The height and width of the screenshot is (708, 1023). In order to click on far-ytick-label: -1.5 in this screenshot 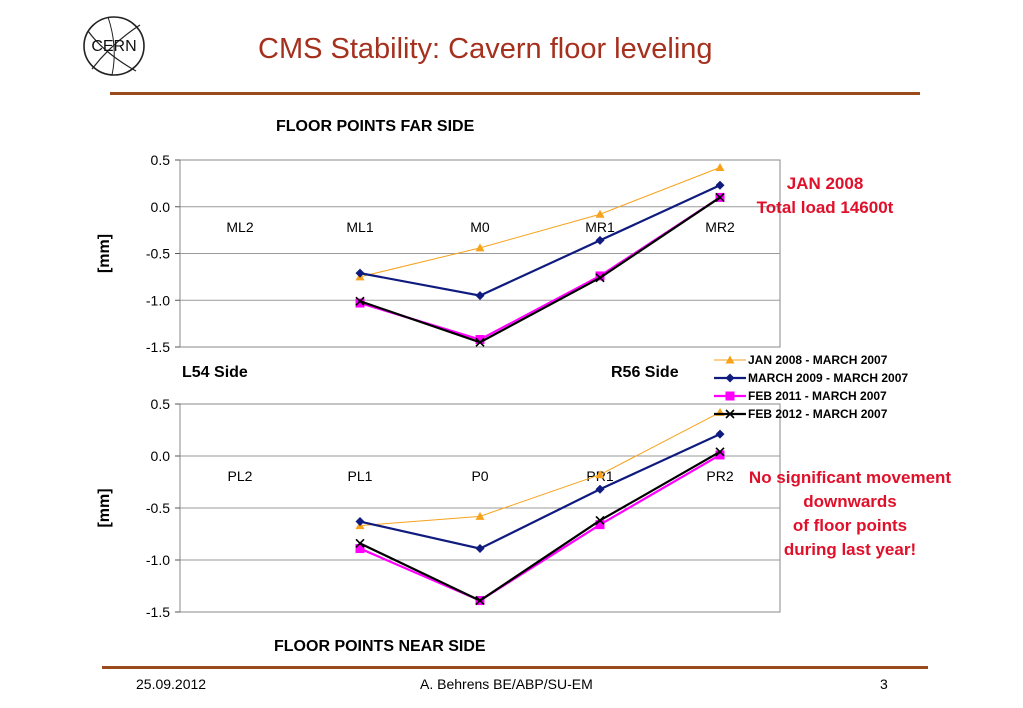, I will do `click(158, 347)`.